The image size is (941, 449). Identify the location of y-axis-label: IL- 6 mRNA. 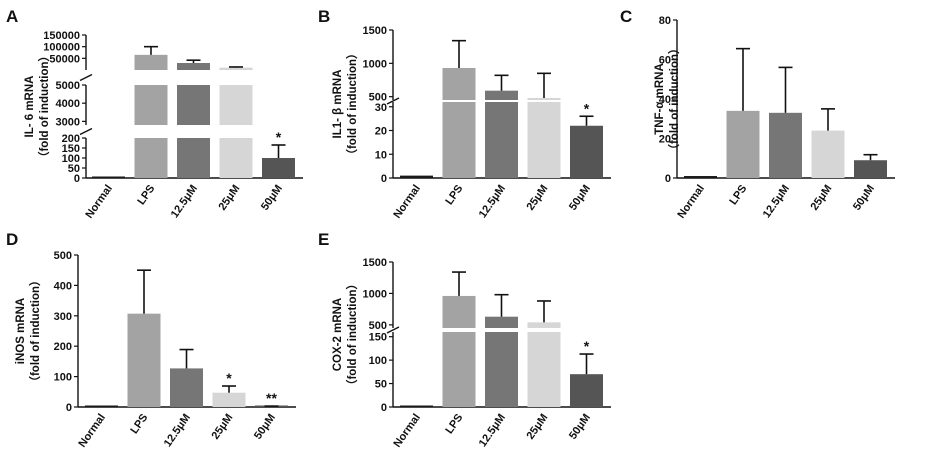
(30, 107).